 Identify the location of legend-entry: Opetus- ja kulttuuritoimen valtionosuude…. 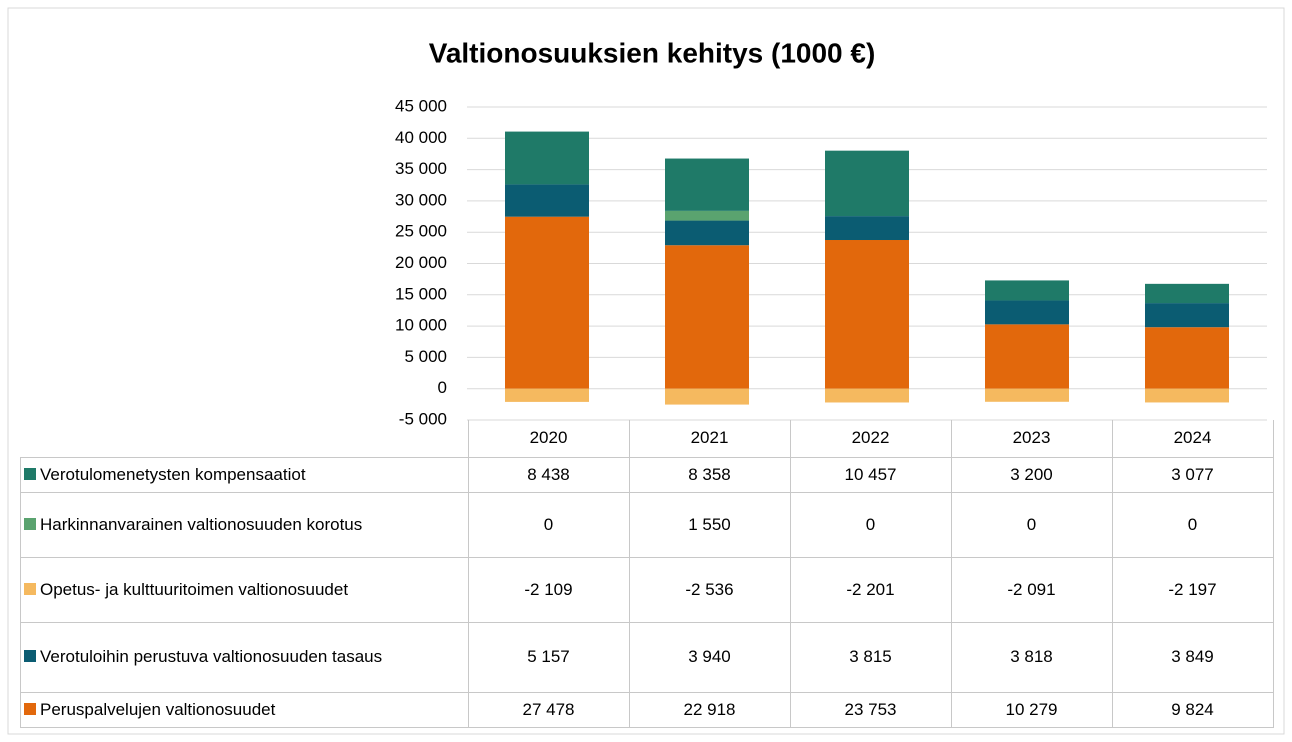
(244, 589).